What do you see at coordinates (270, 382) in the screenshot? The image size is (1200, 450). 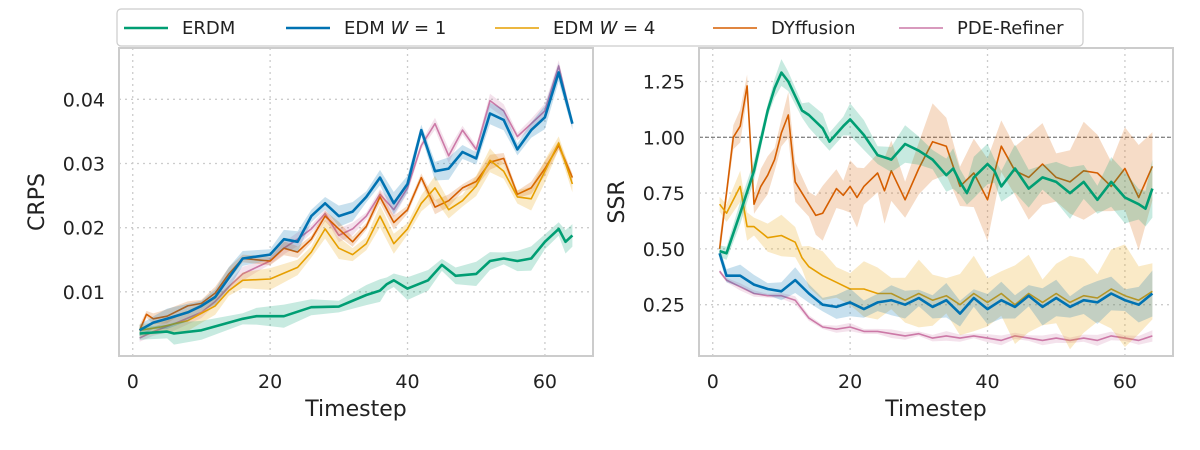 I see `crps-xtick-label: 20` at bounding box center [270, 382].